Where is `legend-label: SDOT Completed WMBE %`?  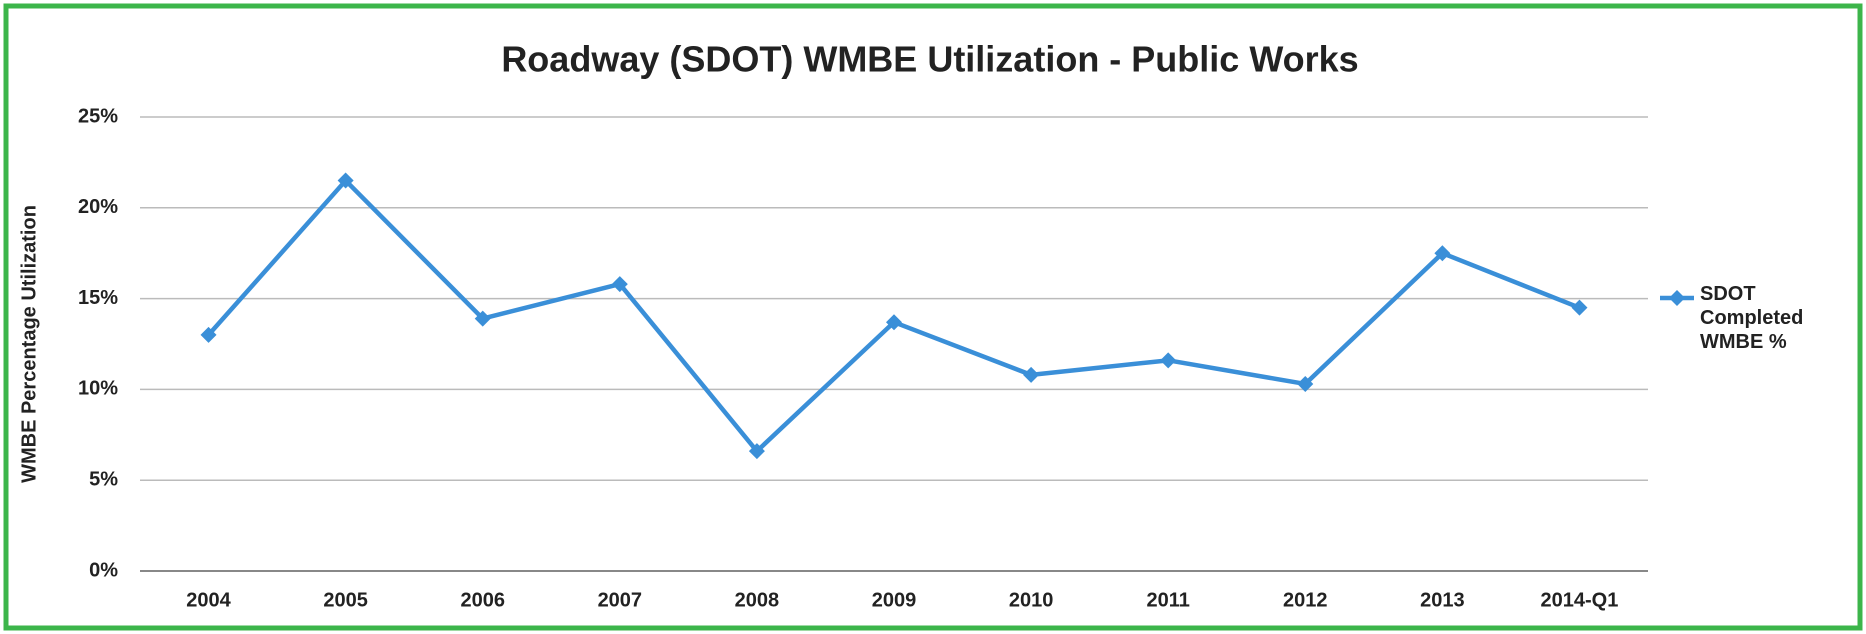 legend-label: SDOT Completed WMBE % is located at coordinates (1752, 318).